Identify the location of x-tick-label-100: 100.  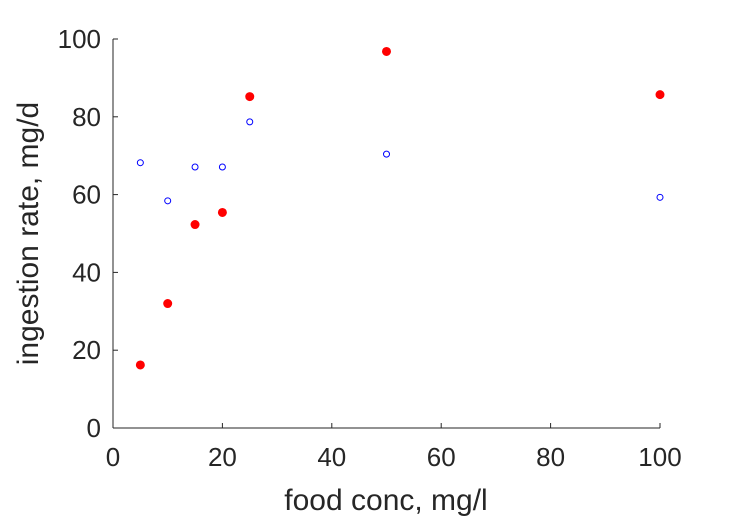
(659, 457).